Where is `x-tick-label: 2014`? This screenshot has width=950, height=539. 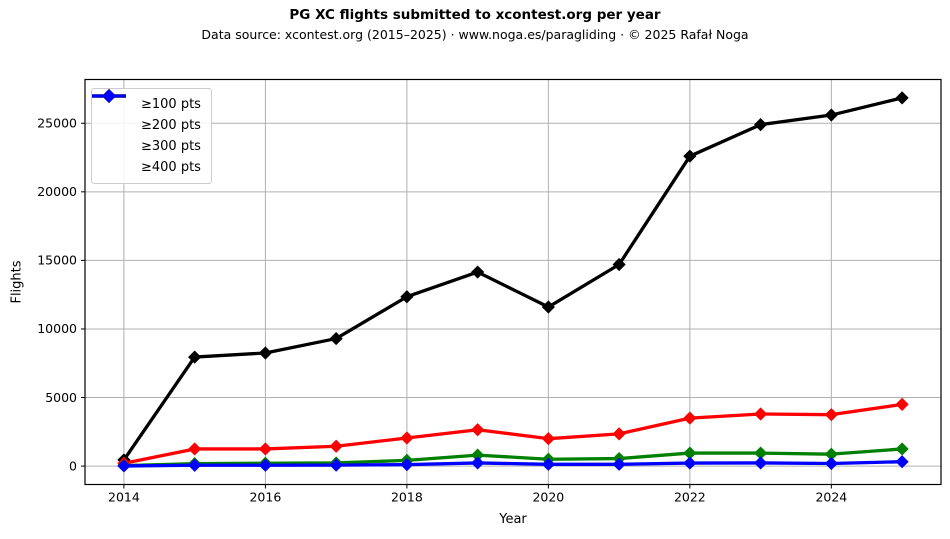
x-tick-label: 2014 is located at coordinates (124, 497).